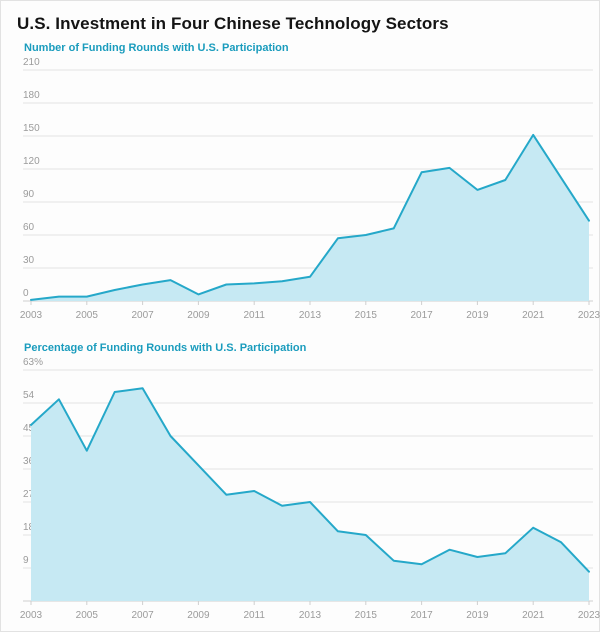 The image size is (600, 632). I want to click on y-tick-label: 18, so click(29, 527).